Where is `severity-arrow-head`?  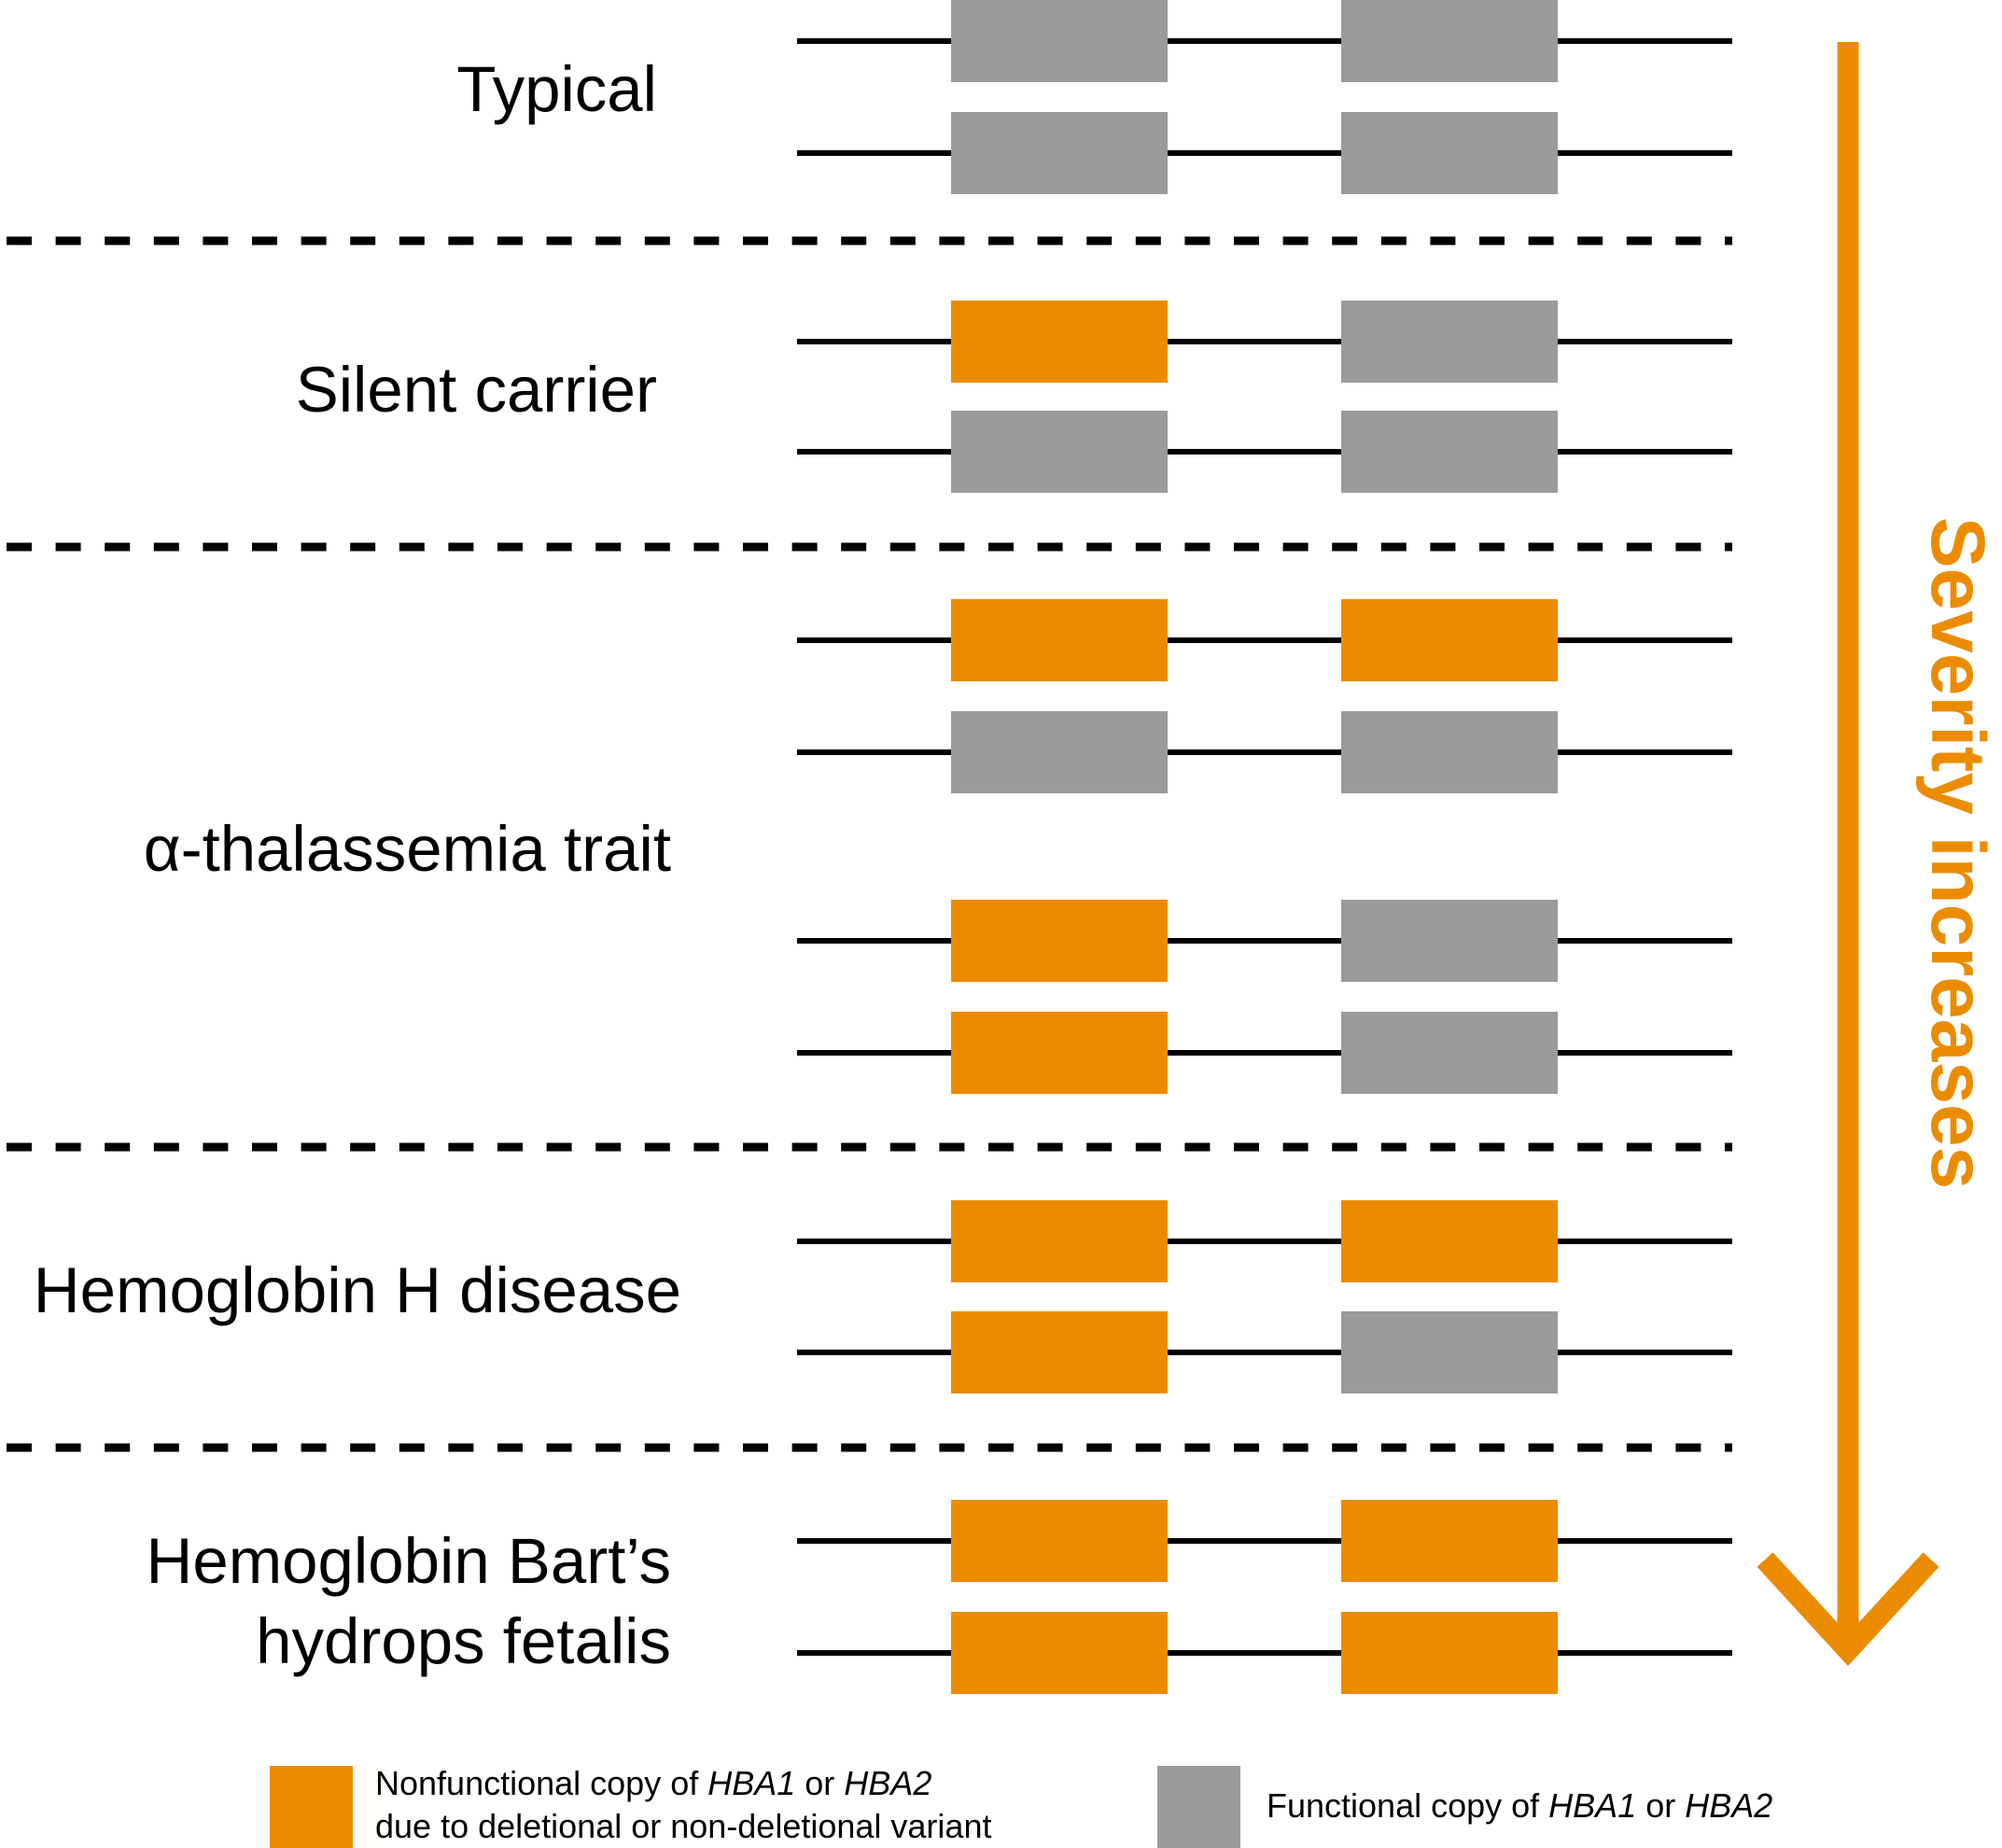
severity-arrow-head is located at coordinates (1848, 1609).